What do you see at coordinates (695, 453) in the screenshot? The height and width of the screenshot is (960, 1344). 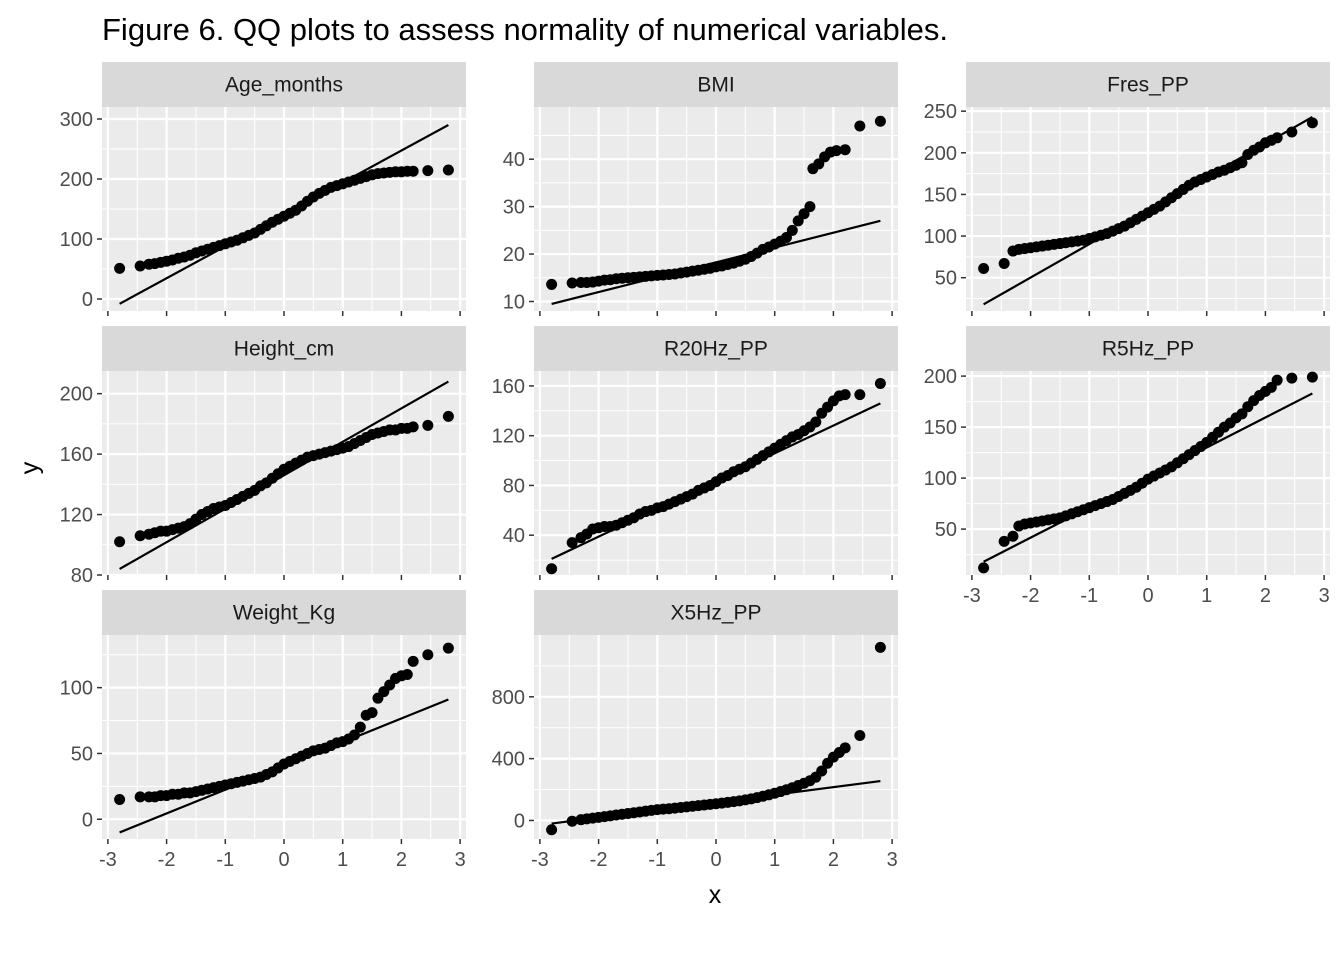 I see `panel-r20hz-pp: R20Hz_PP 40 80 120 160` at bounding box center [695, 453].